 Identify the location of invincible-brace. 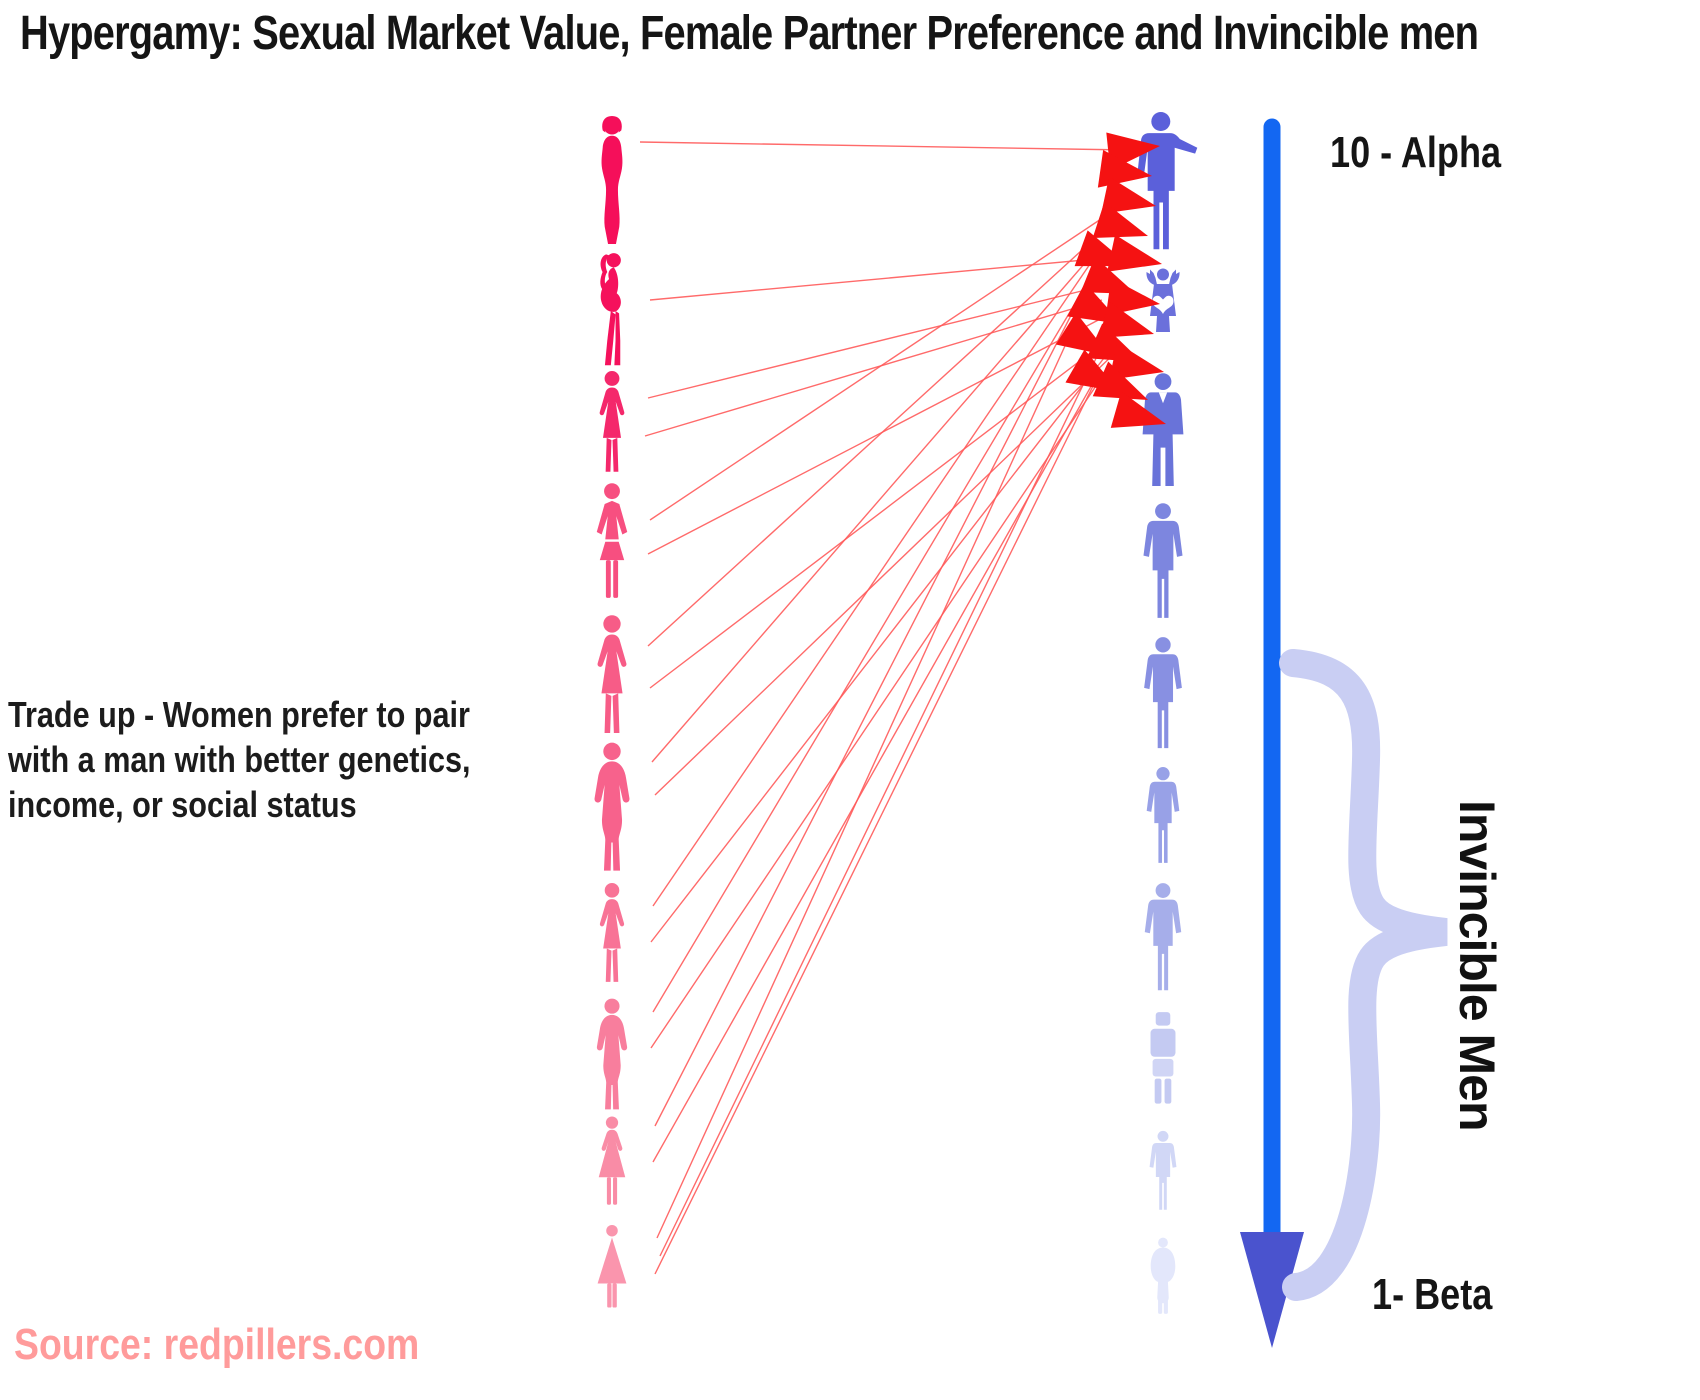
(1363, 975).